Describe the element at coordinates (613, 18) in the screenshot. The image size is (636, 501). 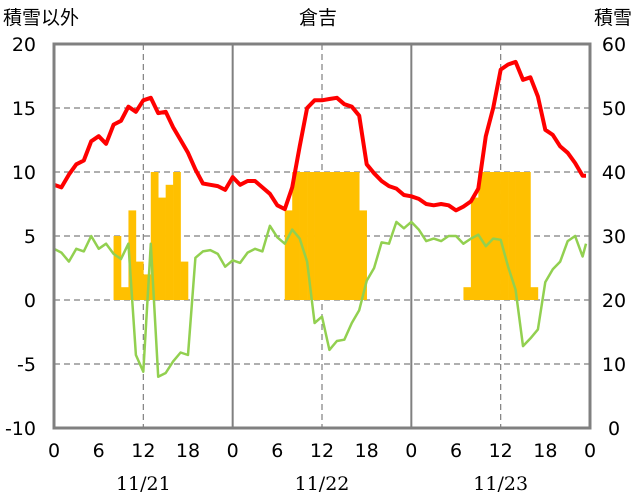
I see `right-axis-label: 積雪` at that location.